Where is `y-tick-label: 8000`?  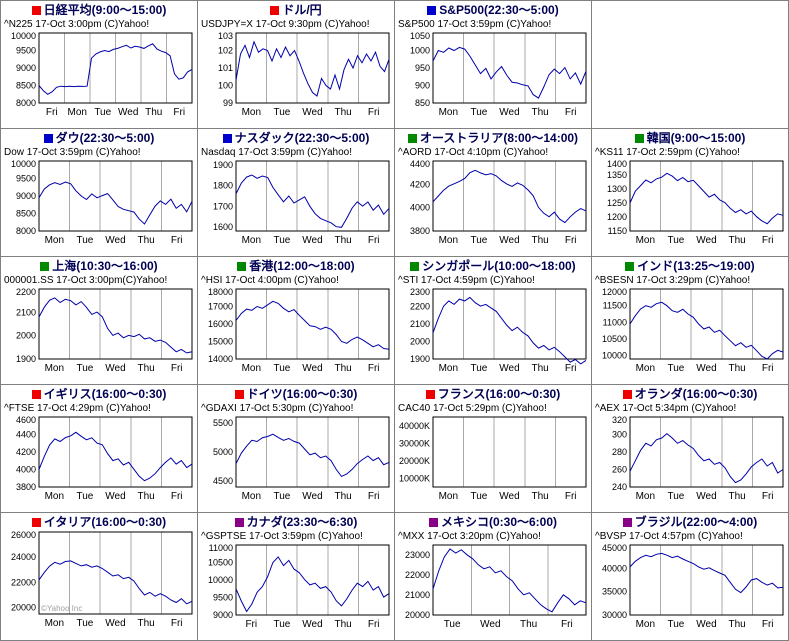 y-tick-label: 8000 is located at coordinates (25, 231).